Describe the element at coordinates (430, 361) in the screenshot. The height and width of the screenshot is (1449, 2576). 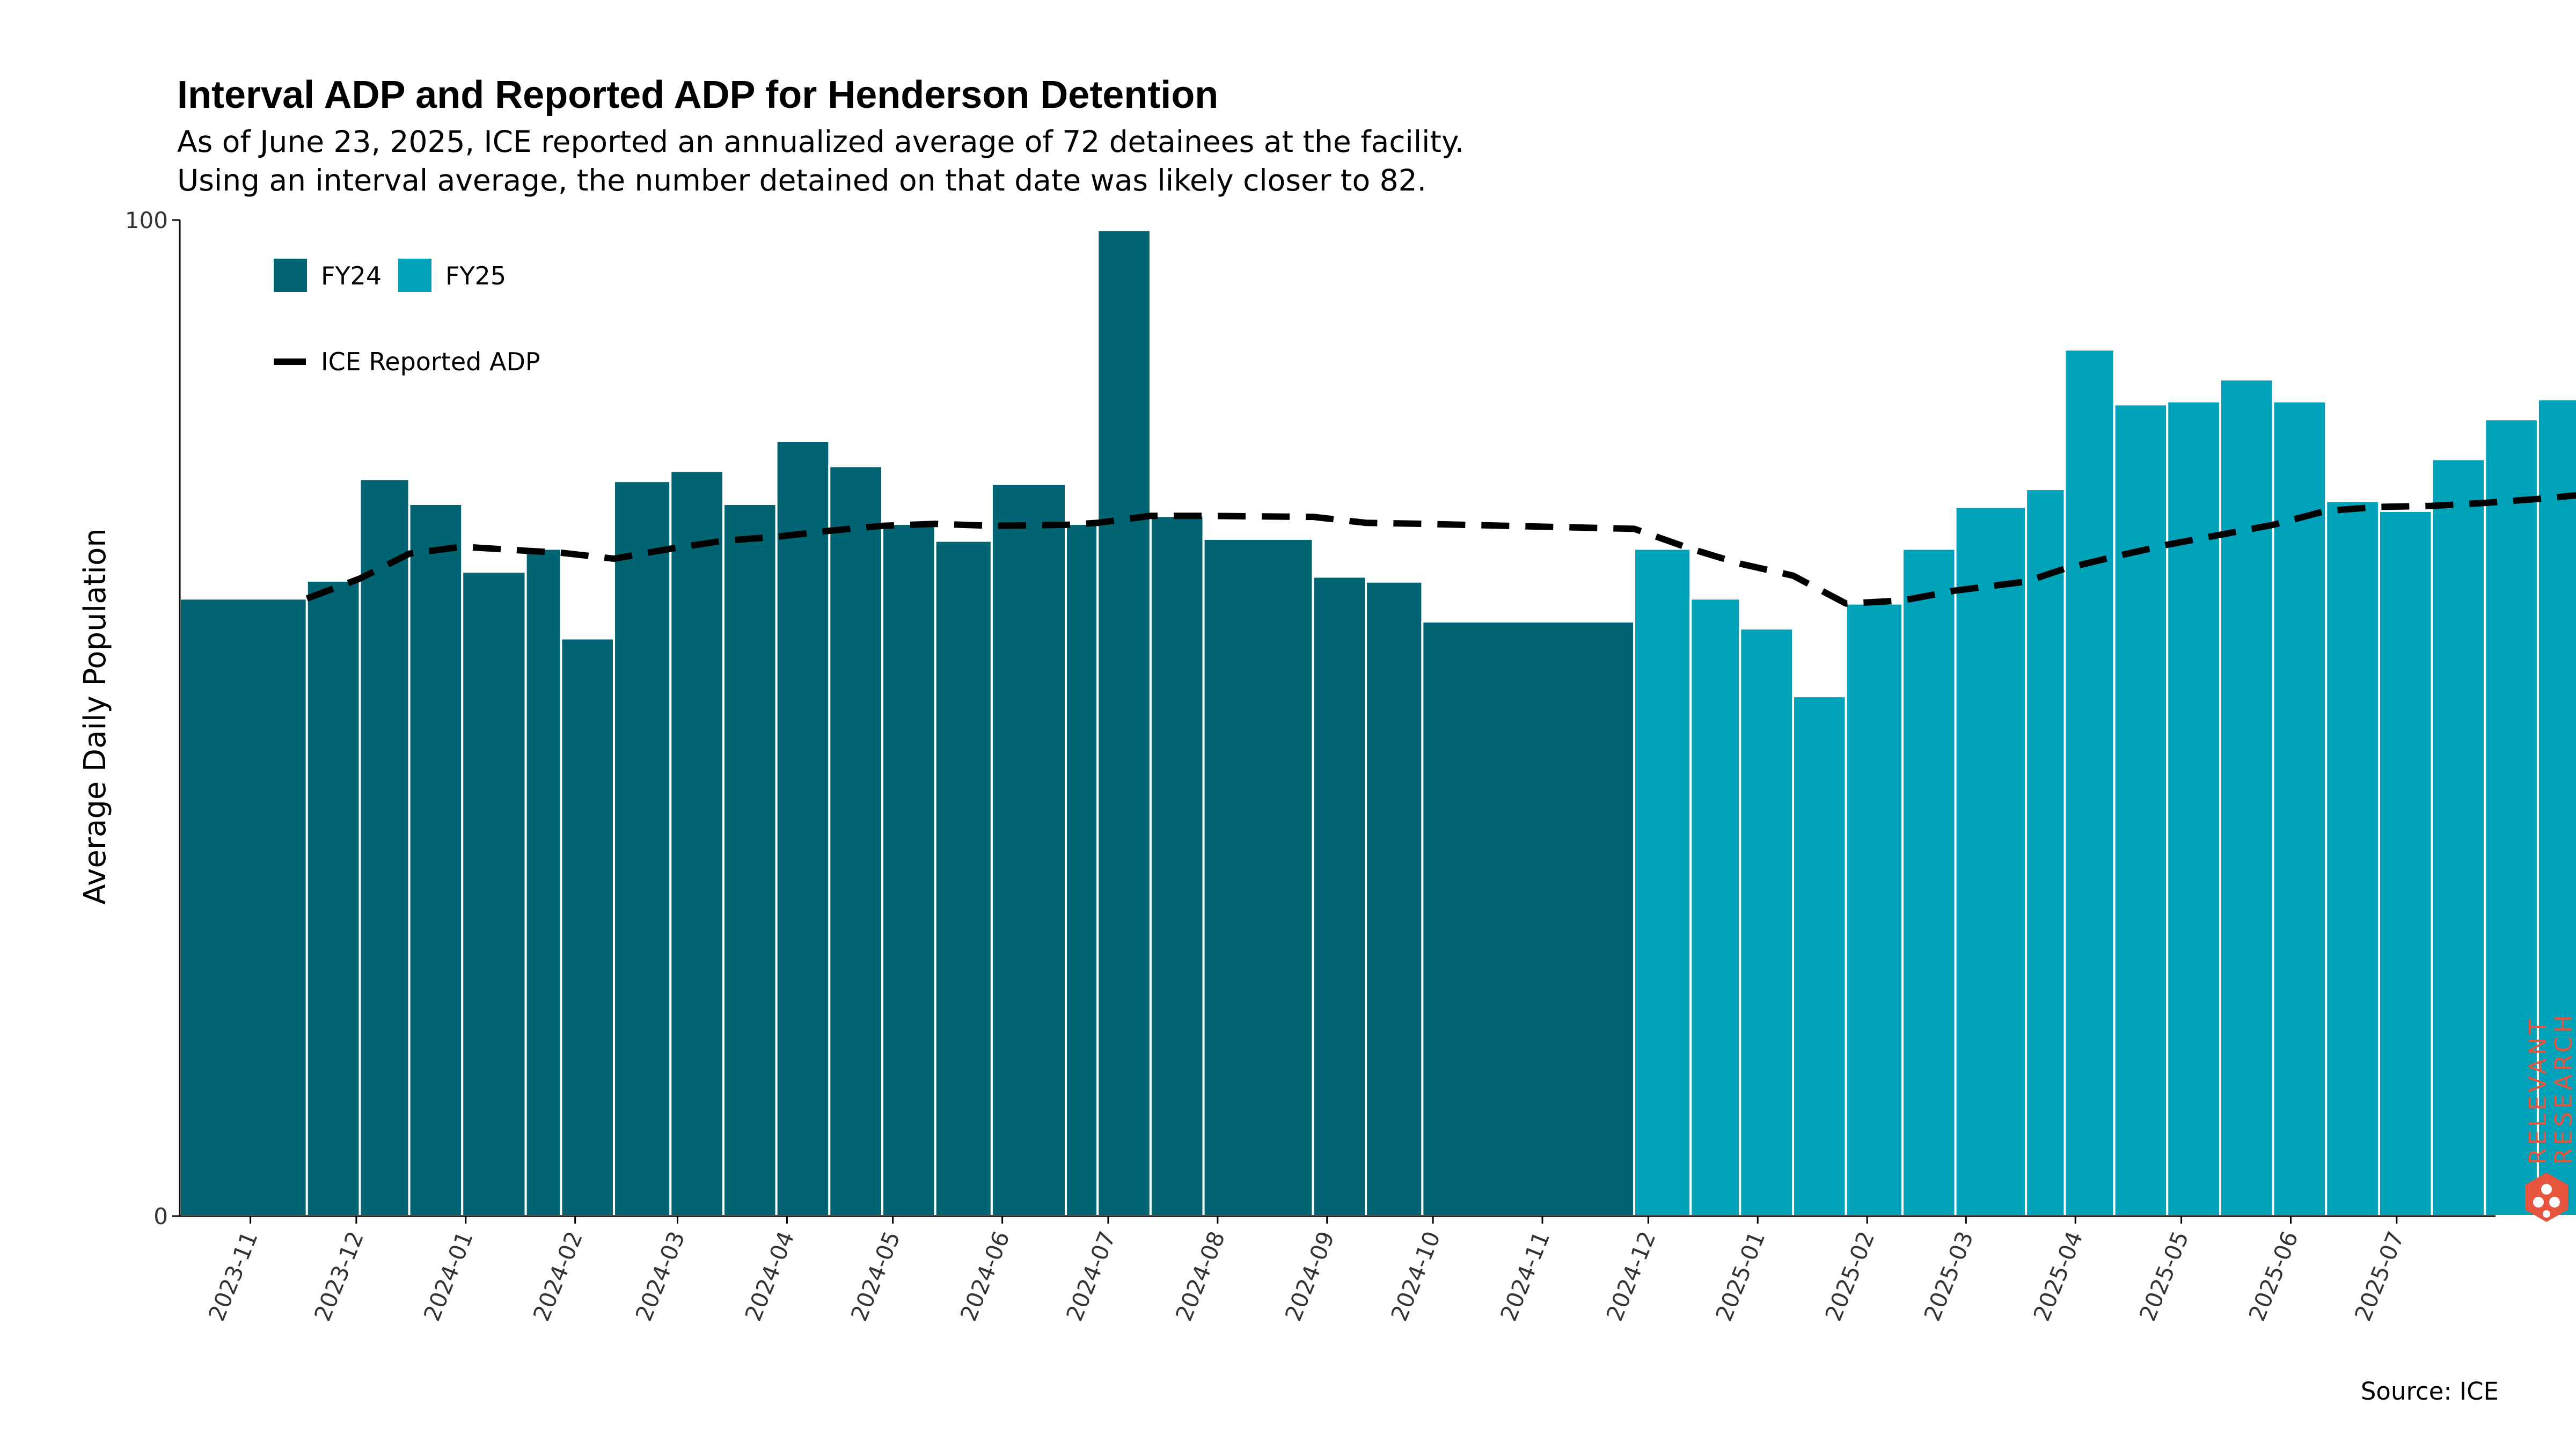
I see `legend-line-label: ICE Reported ADP` at that location.